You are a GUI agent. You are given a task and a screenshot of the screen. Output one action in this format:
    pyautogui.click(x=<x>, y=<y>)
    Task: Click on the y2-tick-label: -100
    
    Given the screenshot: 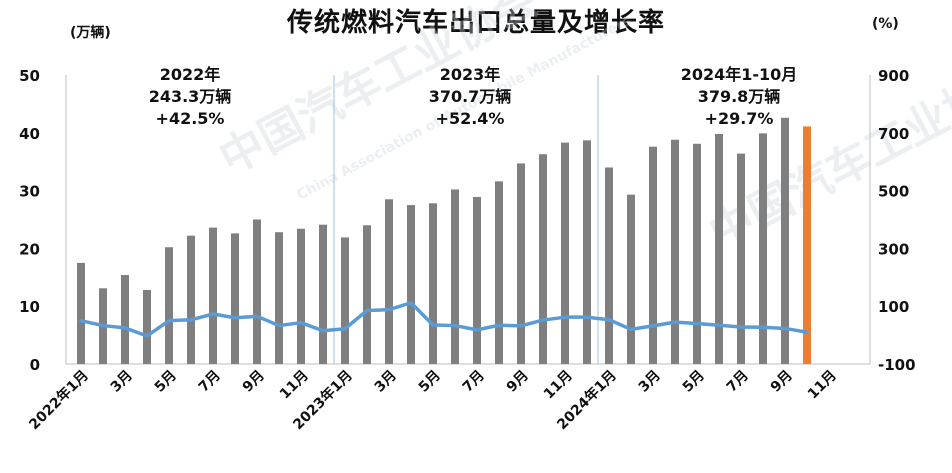 What is the action you would take?
    pyautogui.click(x=897, y=365)
    